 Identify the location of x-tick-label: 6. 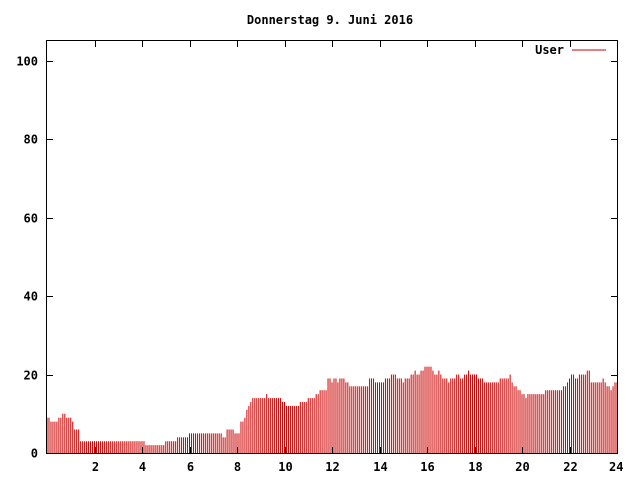
(190, 467).